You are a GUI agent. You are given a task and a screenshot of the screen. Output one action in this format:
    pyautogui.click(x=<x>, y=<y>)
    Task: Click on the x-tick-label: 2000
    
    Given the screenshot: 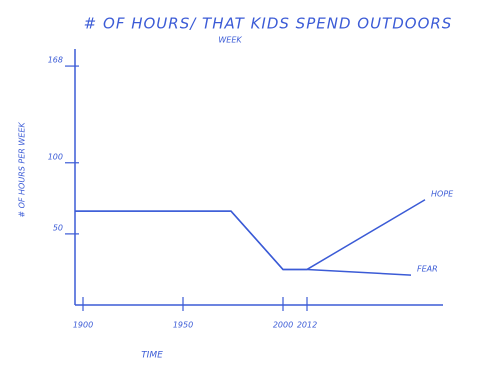 What is the action you would take?
    pyautogui.click(x=283, y=325)
    